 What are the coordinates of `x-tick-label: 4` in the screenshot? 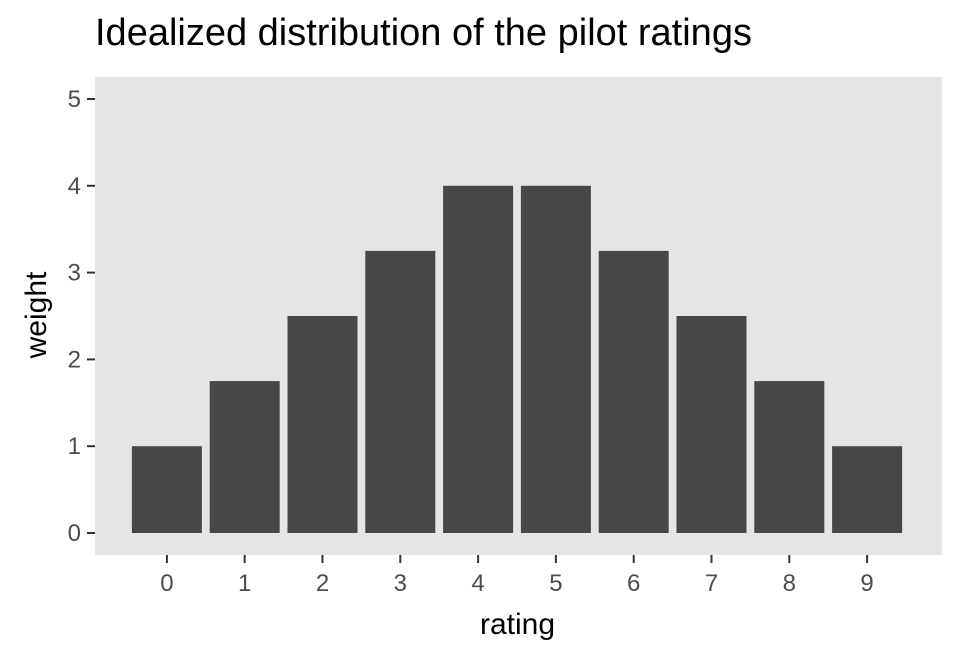 It's located at (477, 583).